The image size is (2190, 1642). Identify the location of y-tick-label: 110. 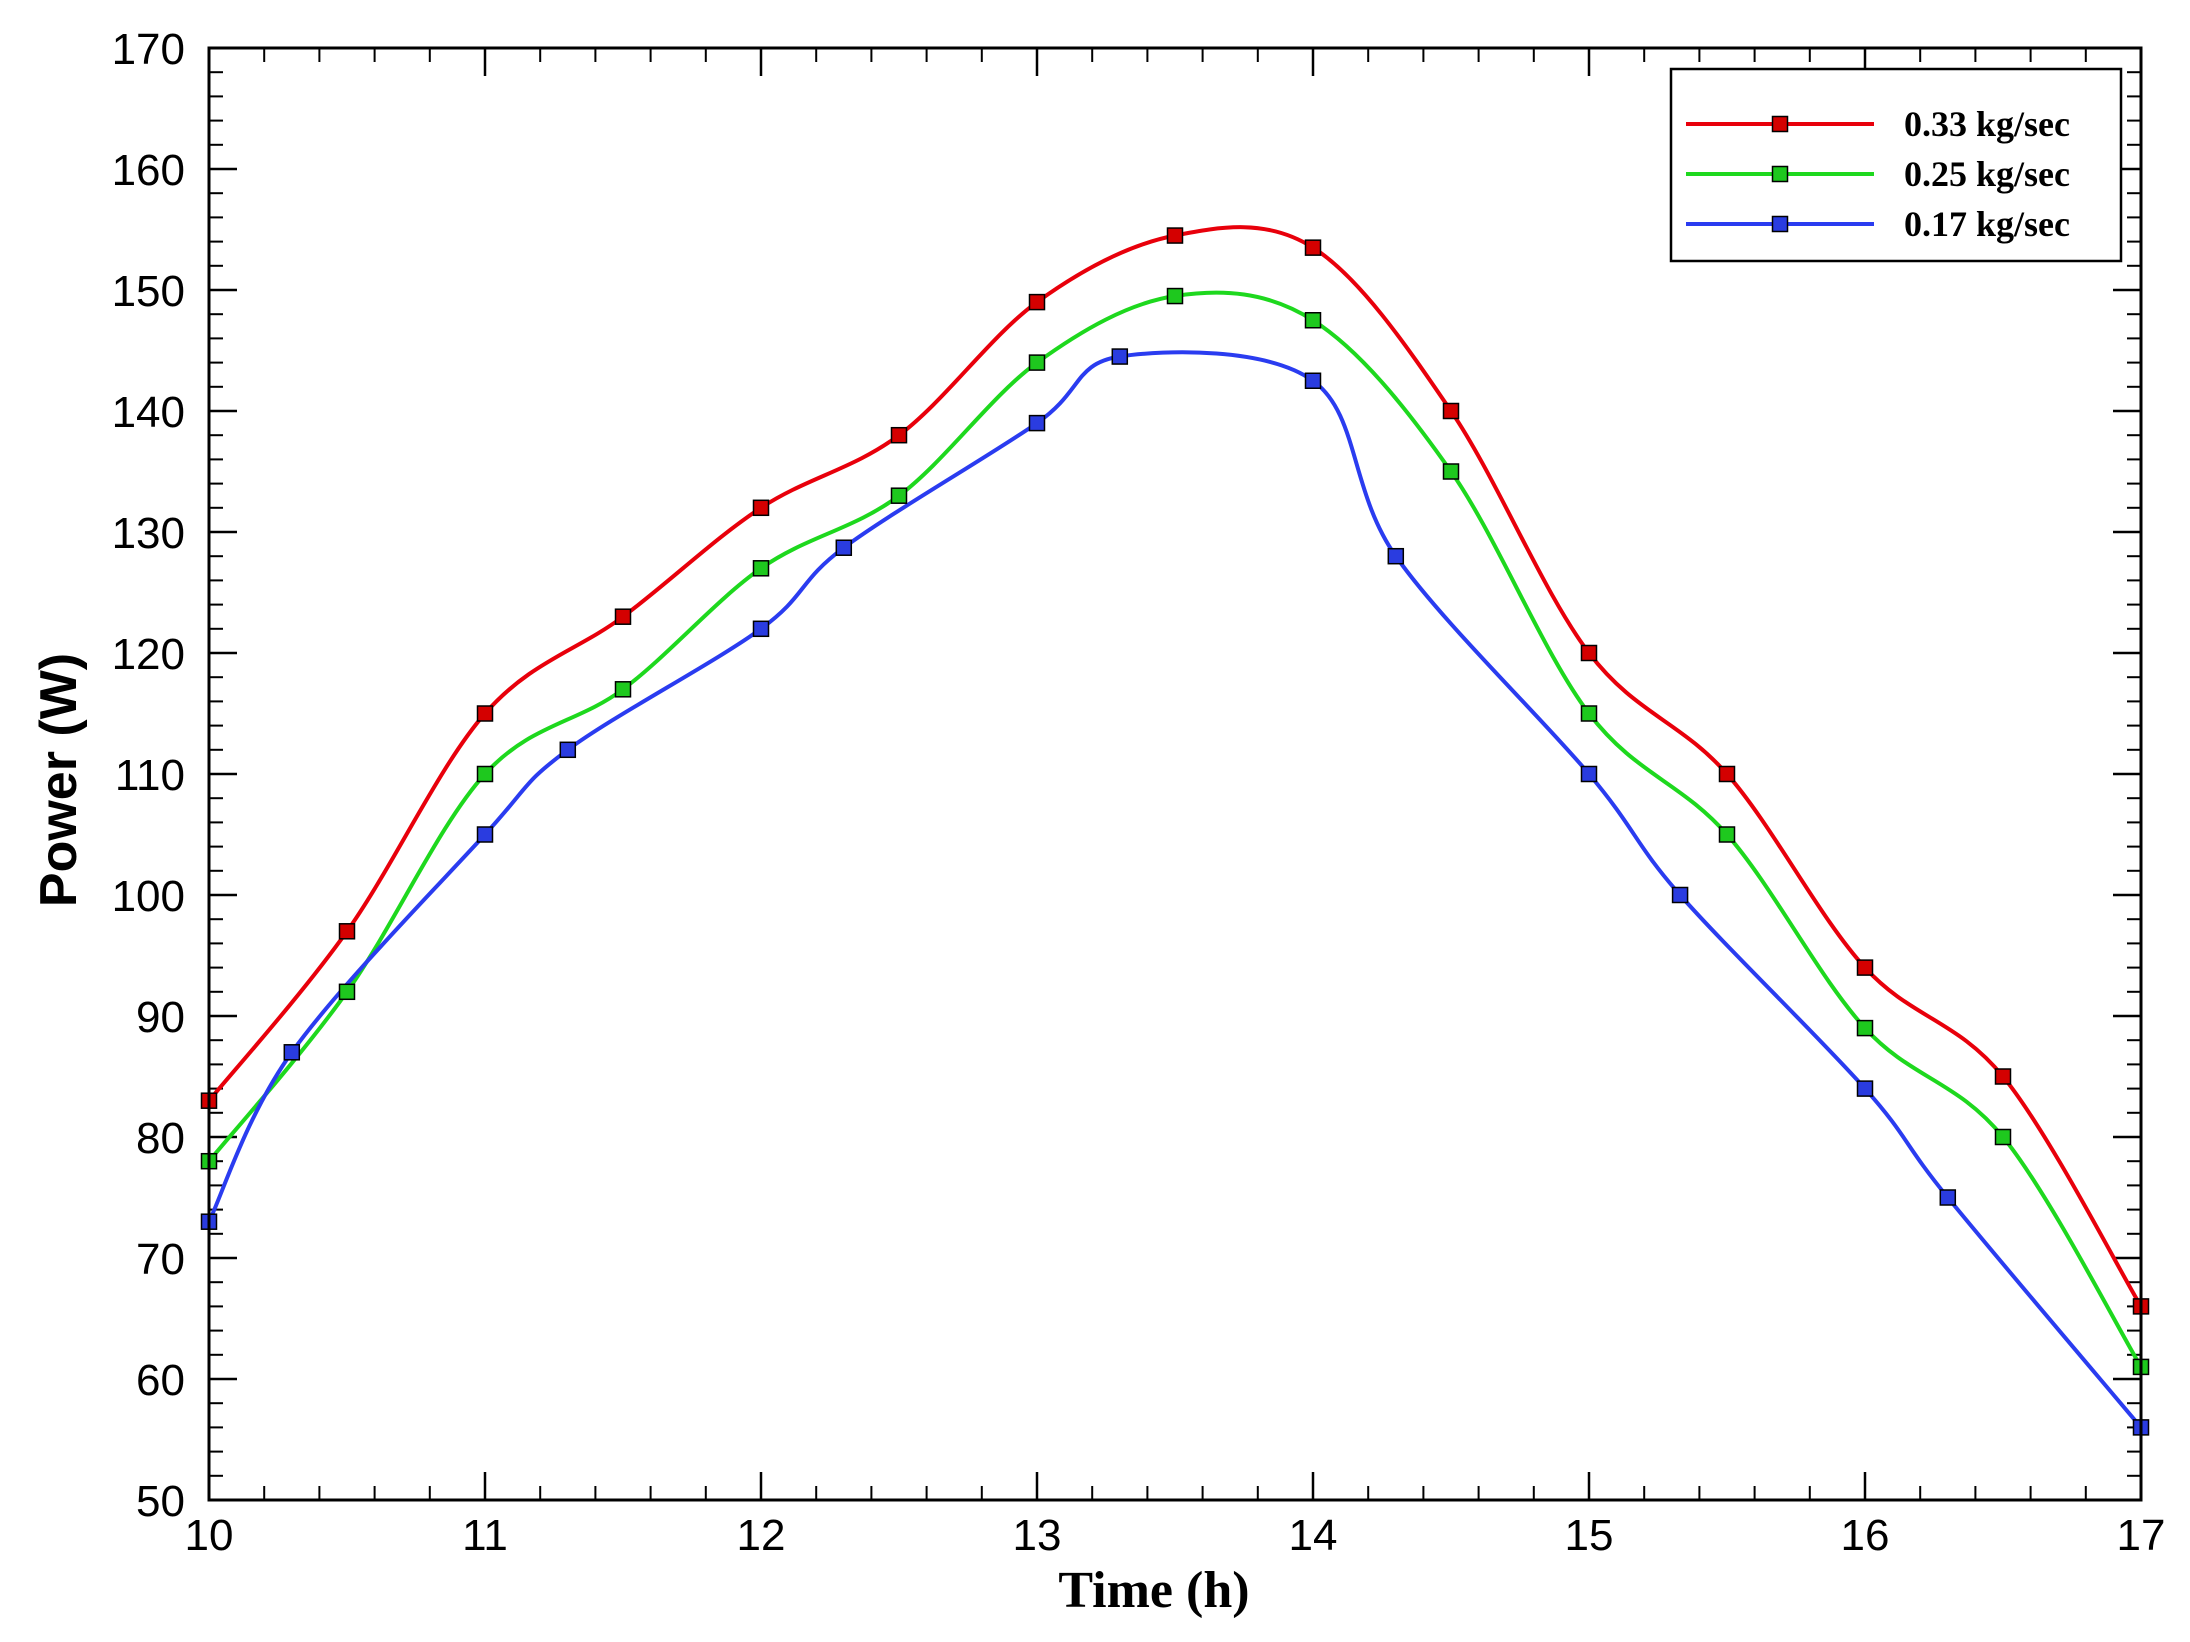
(150, 775).